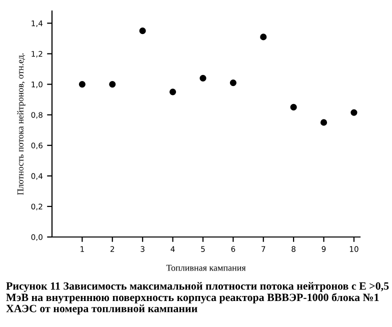  I want to click on text: Рисунок 11 Зависимость максимальной плотности потока нейтронов с Е >0,5 МэВ на внутреннюю поверхность корпуса реактора ВВВЭР-1000 блока №1 ХАЭС от номера топливной кампании, so click(197, 298).